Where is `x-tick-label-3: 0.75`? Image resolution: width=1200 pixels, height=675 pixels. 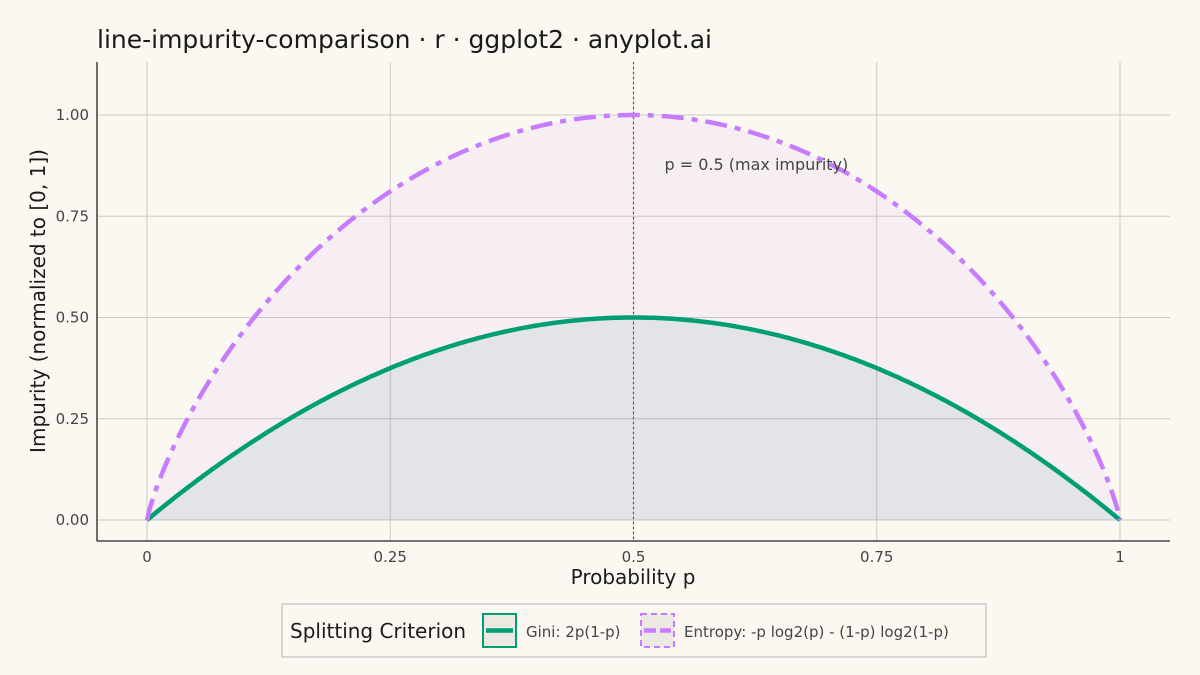
x-tick-label-3: 0.75 is located at coordinates (876, 557).